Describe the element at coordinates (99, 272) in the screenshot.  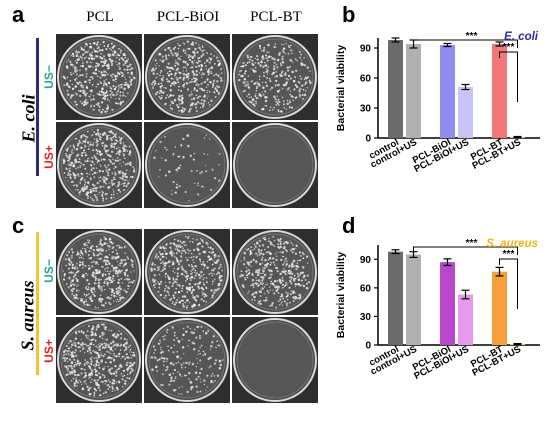
I see `plate-saureus-neg-pcl` at that location.